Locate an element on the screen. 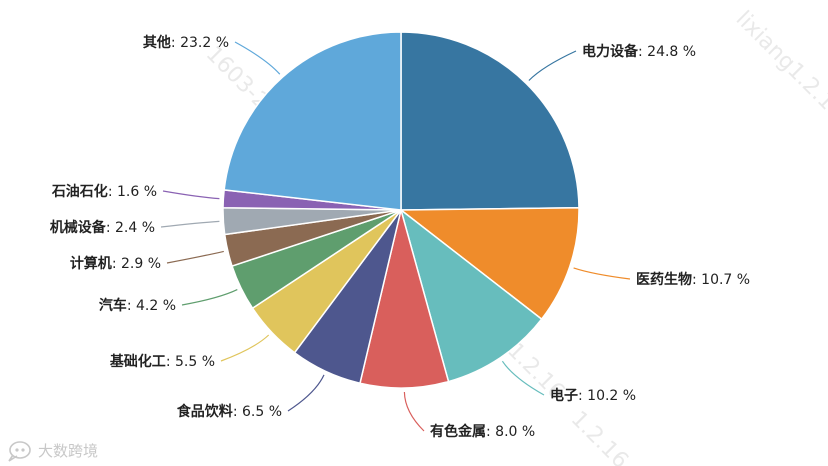 The image size is (828, 466). slice-label: 电子: 10.2 % is located at coordinates (593, 395).